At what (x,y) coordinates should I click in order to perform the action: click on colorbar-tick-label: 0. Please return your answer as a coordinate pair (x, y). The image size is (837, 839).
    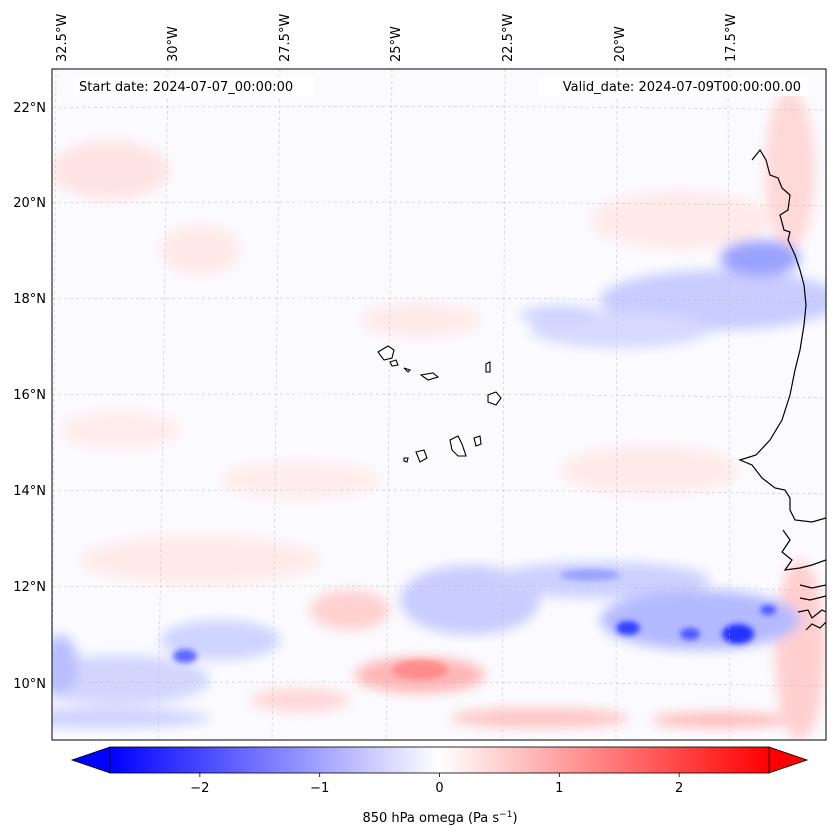
    Looking at the image, I should click on (439, 788).